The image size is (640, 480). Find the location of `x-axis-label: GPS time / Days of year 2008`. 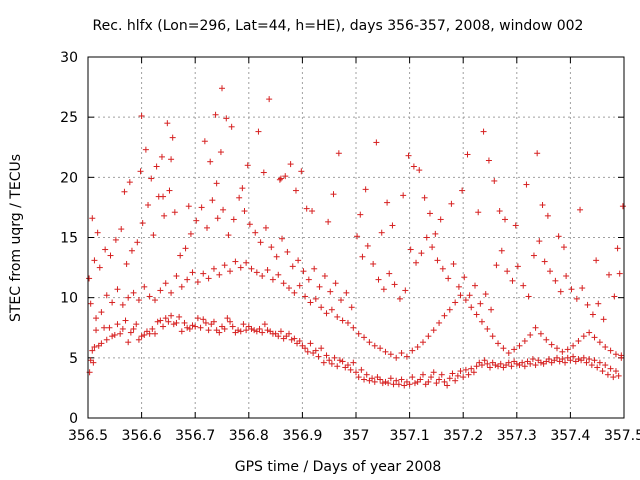

x-axis-label: GPS time / Days of year 2008 is located at coordinates (338, 467).